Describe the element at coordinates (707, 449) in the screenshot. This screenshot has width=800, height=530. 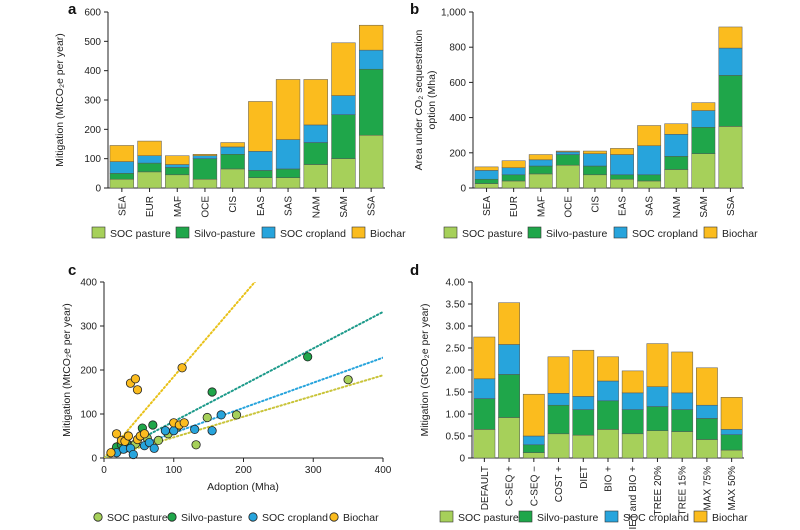
I see `bar-max-75-soc-pasture` at that location.